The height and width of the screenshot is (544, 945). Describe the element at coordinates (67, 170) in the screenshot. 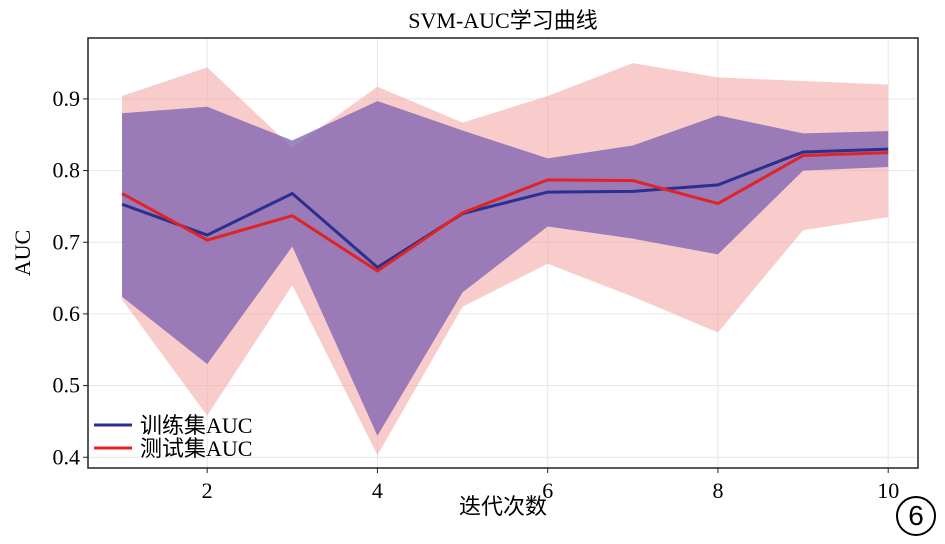

I see `y-tick-label: 0.8` at that location.